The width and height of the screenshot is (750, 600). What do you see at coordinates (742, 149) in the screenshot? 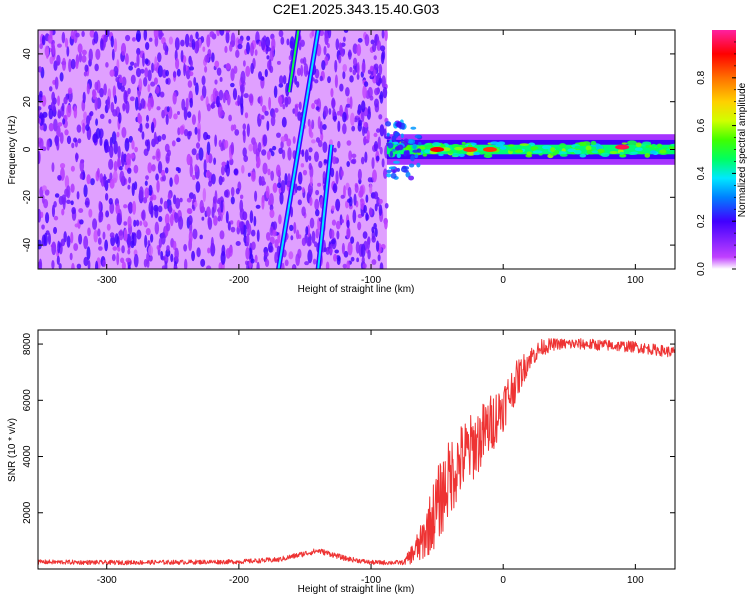
I see `colorbar-label: Normalized spectral amplitude` at bounding box center [742, 149].